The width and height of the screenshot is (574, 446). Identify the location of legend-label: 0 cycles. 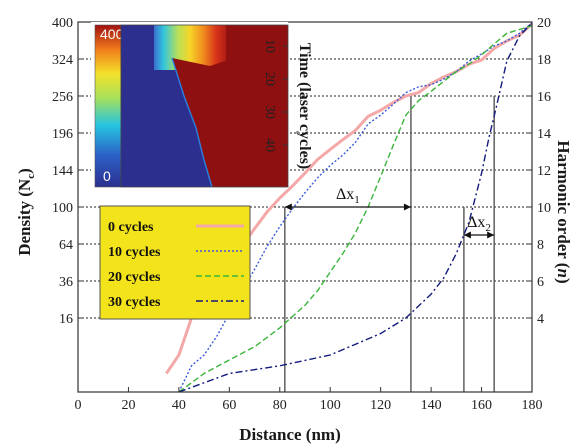
(131, 227).